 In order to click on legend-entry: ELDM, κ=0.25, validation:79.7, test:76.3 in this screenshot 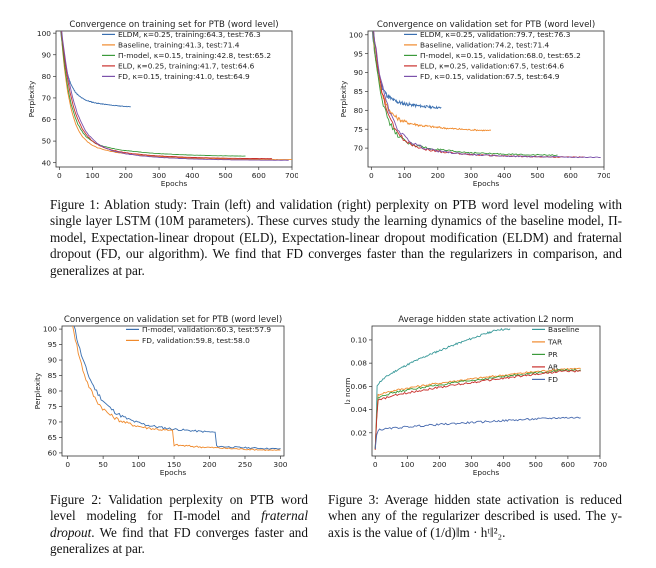, I will do `click(495, 34)`.